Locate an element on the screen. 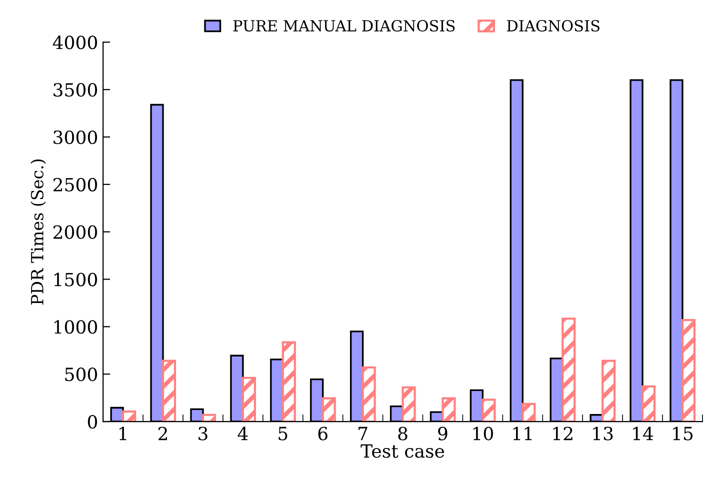 The image size is (706, 479). x-tick-label: 12 is located at coordinates (562, 433).